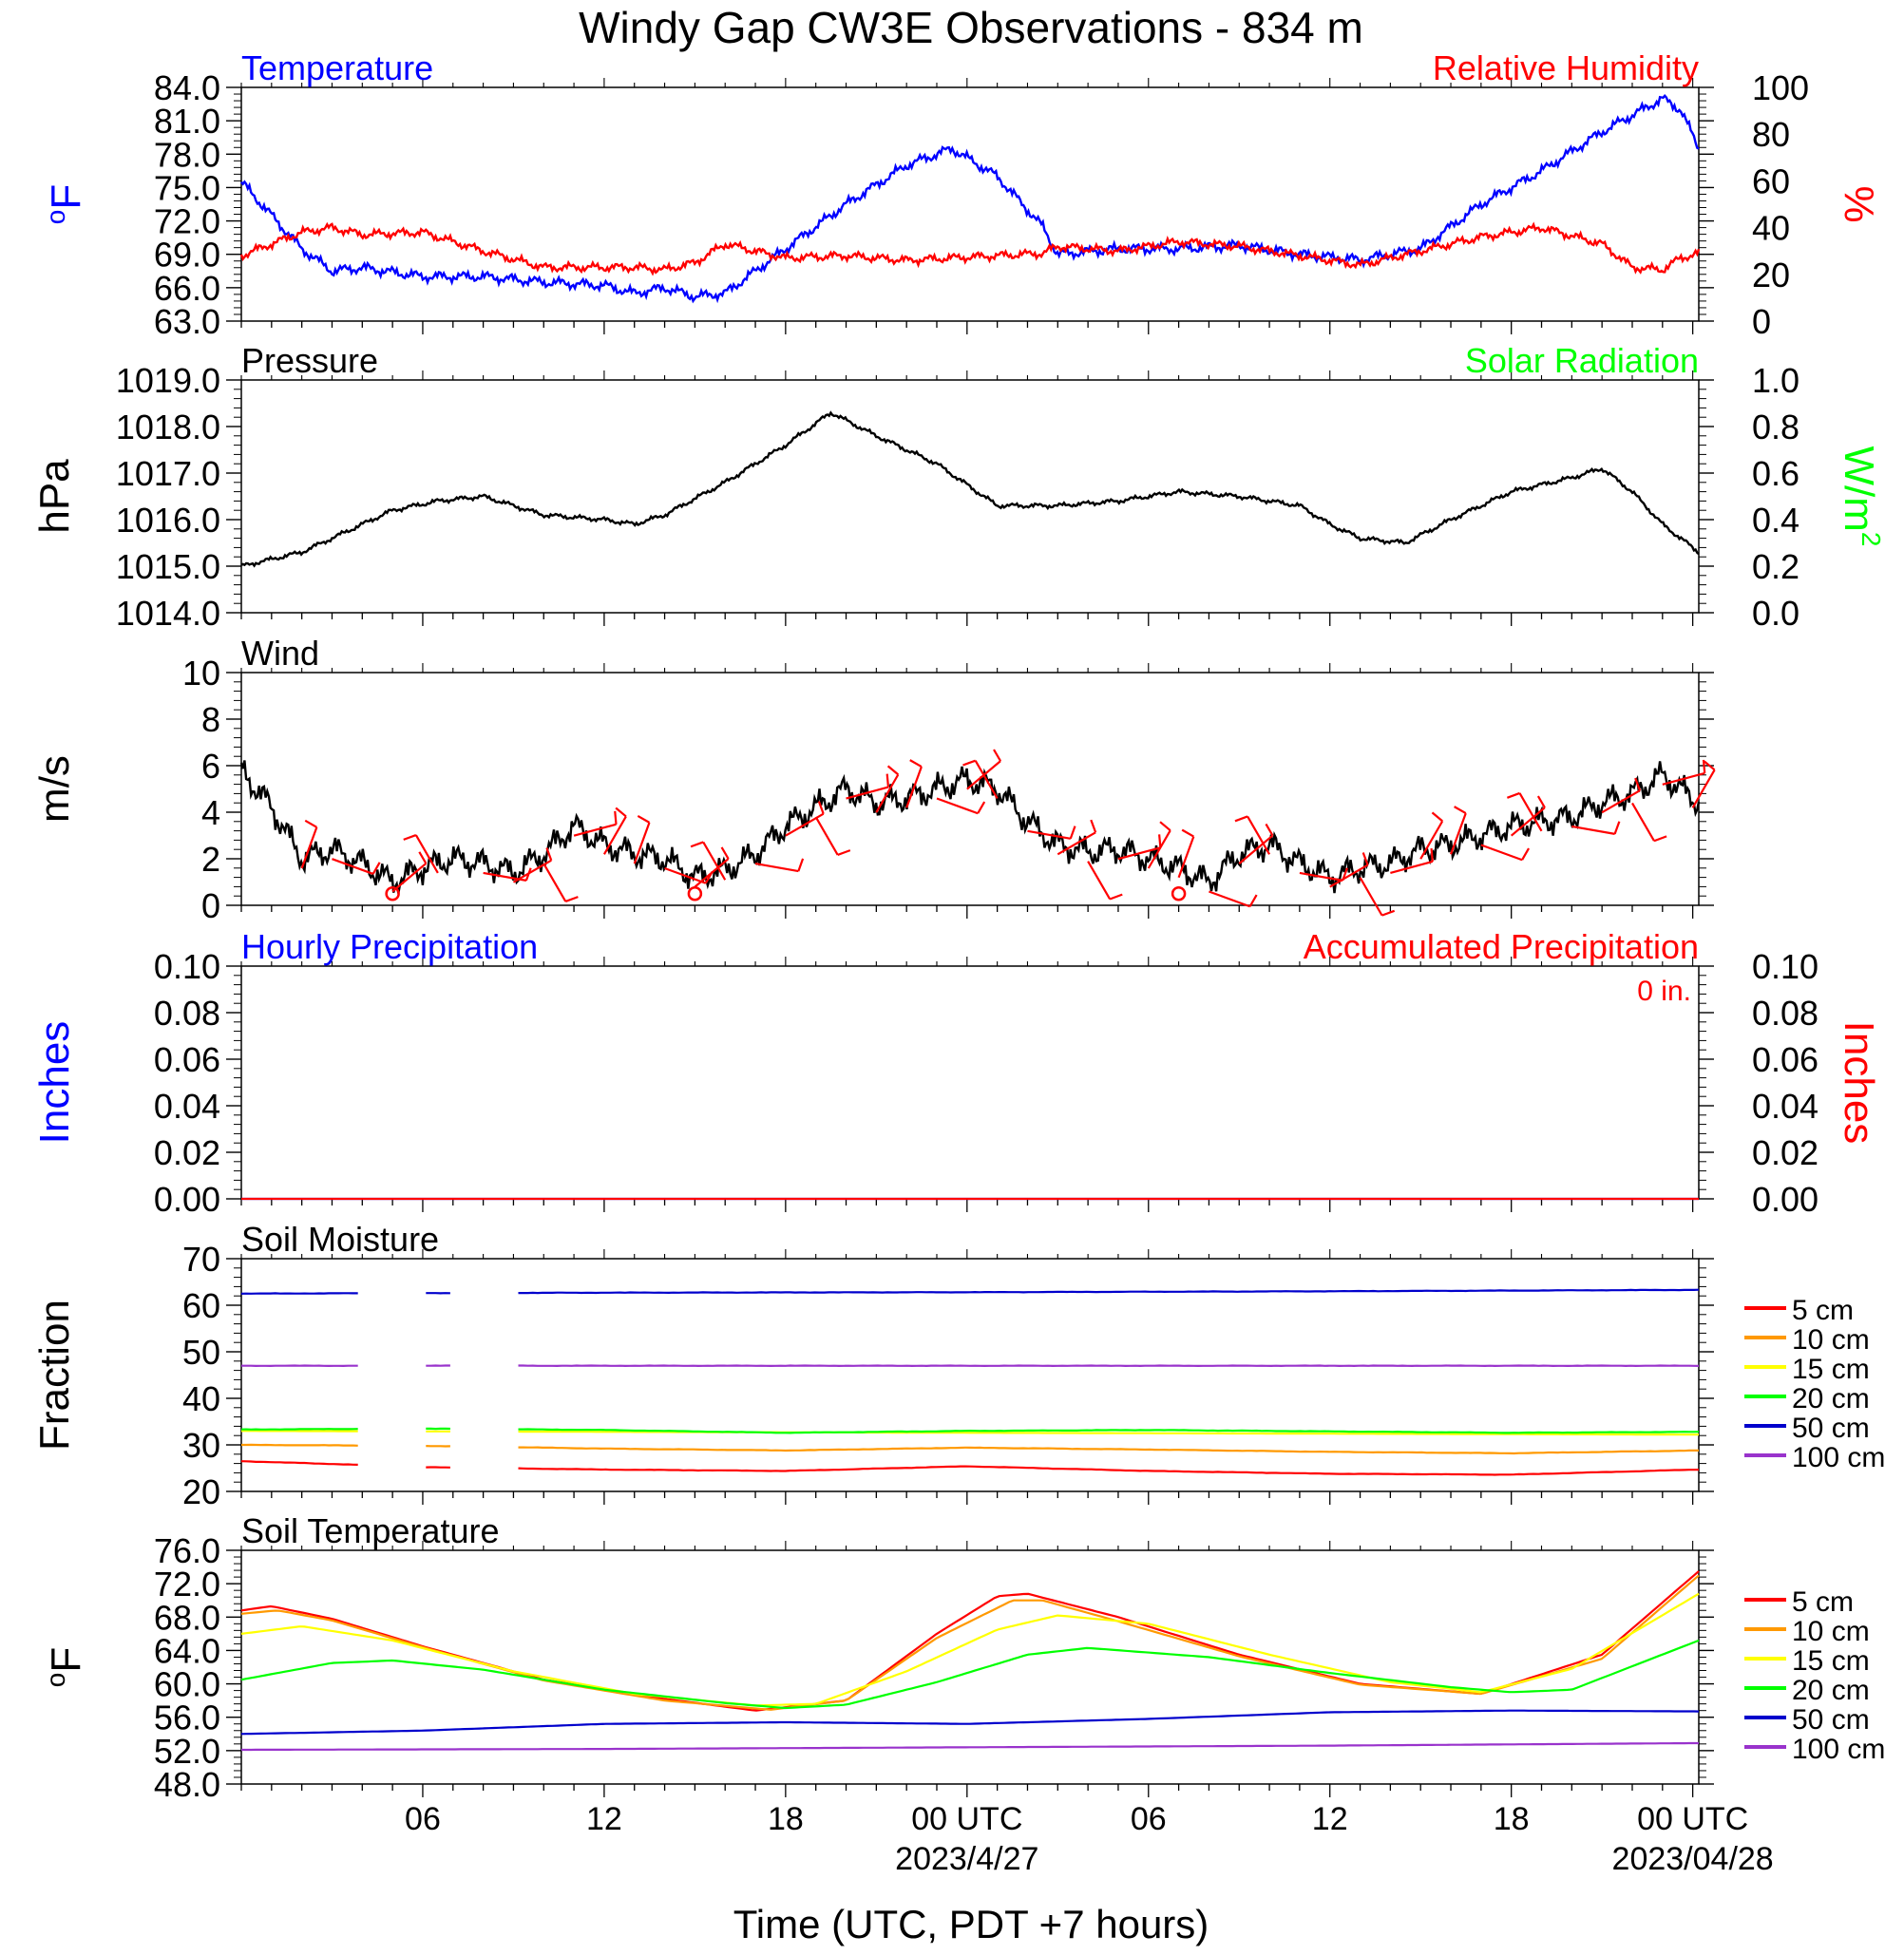  I want to click on calm-wind-marker, so click(695, 894).